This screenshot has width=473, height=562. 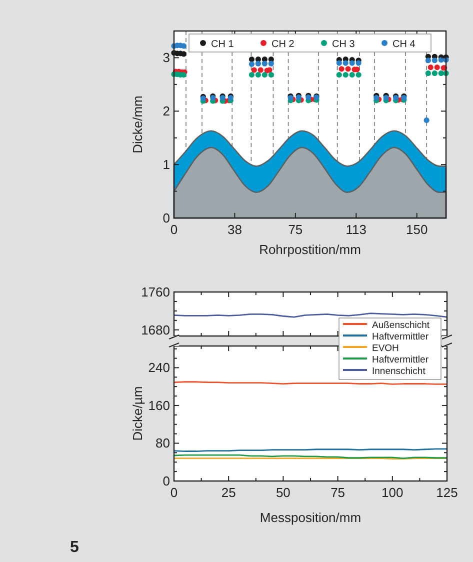 I want to click on x-axis-title: Messposition/mm, so click(x=311, y=517).